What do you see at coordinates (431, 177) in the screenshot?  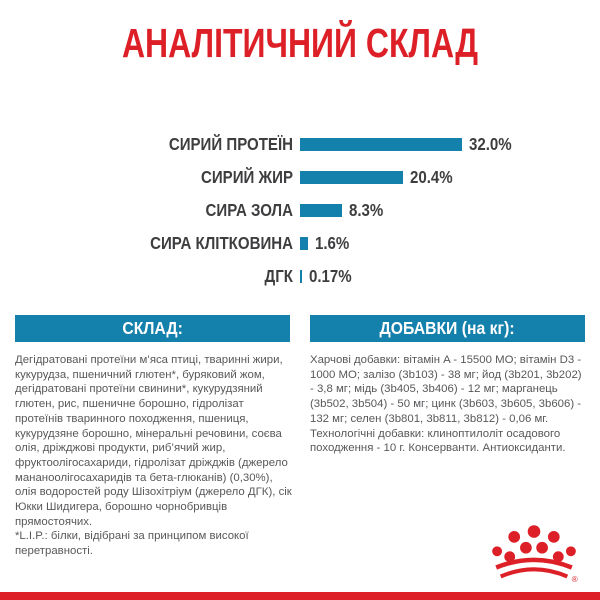 I see `chart-value-label: 20.4%` at bounding box center [431, 177].